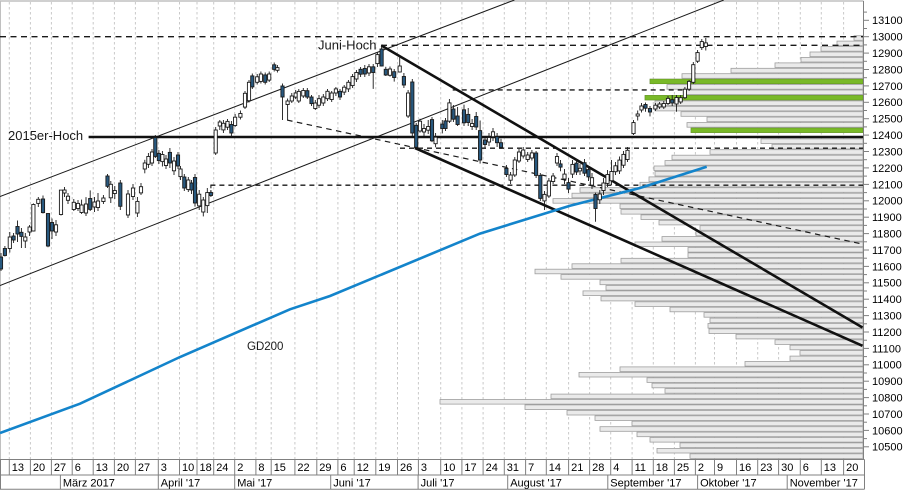  Describe the element at coordinates (887, 267) in the screenshot. I see `svg-text: 11600` at that location.